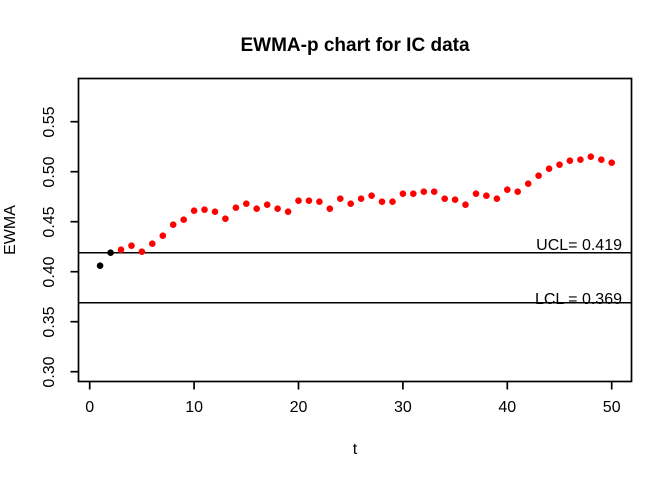  I want to click on x-tick-label: 0, so click(90, 407).